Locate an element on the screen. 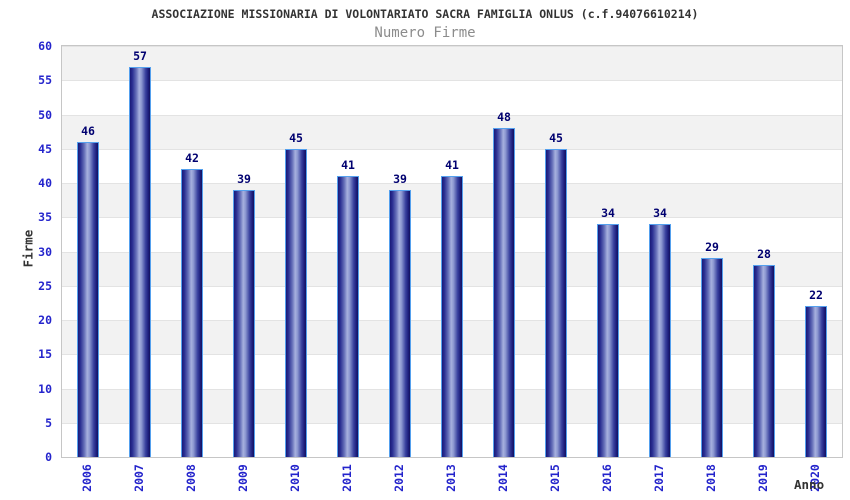 The image size is (850, 500). x-tick-label-2015: 2015 is located at coordinates (555, 478).